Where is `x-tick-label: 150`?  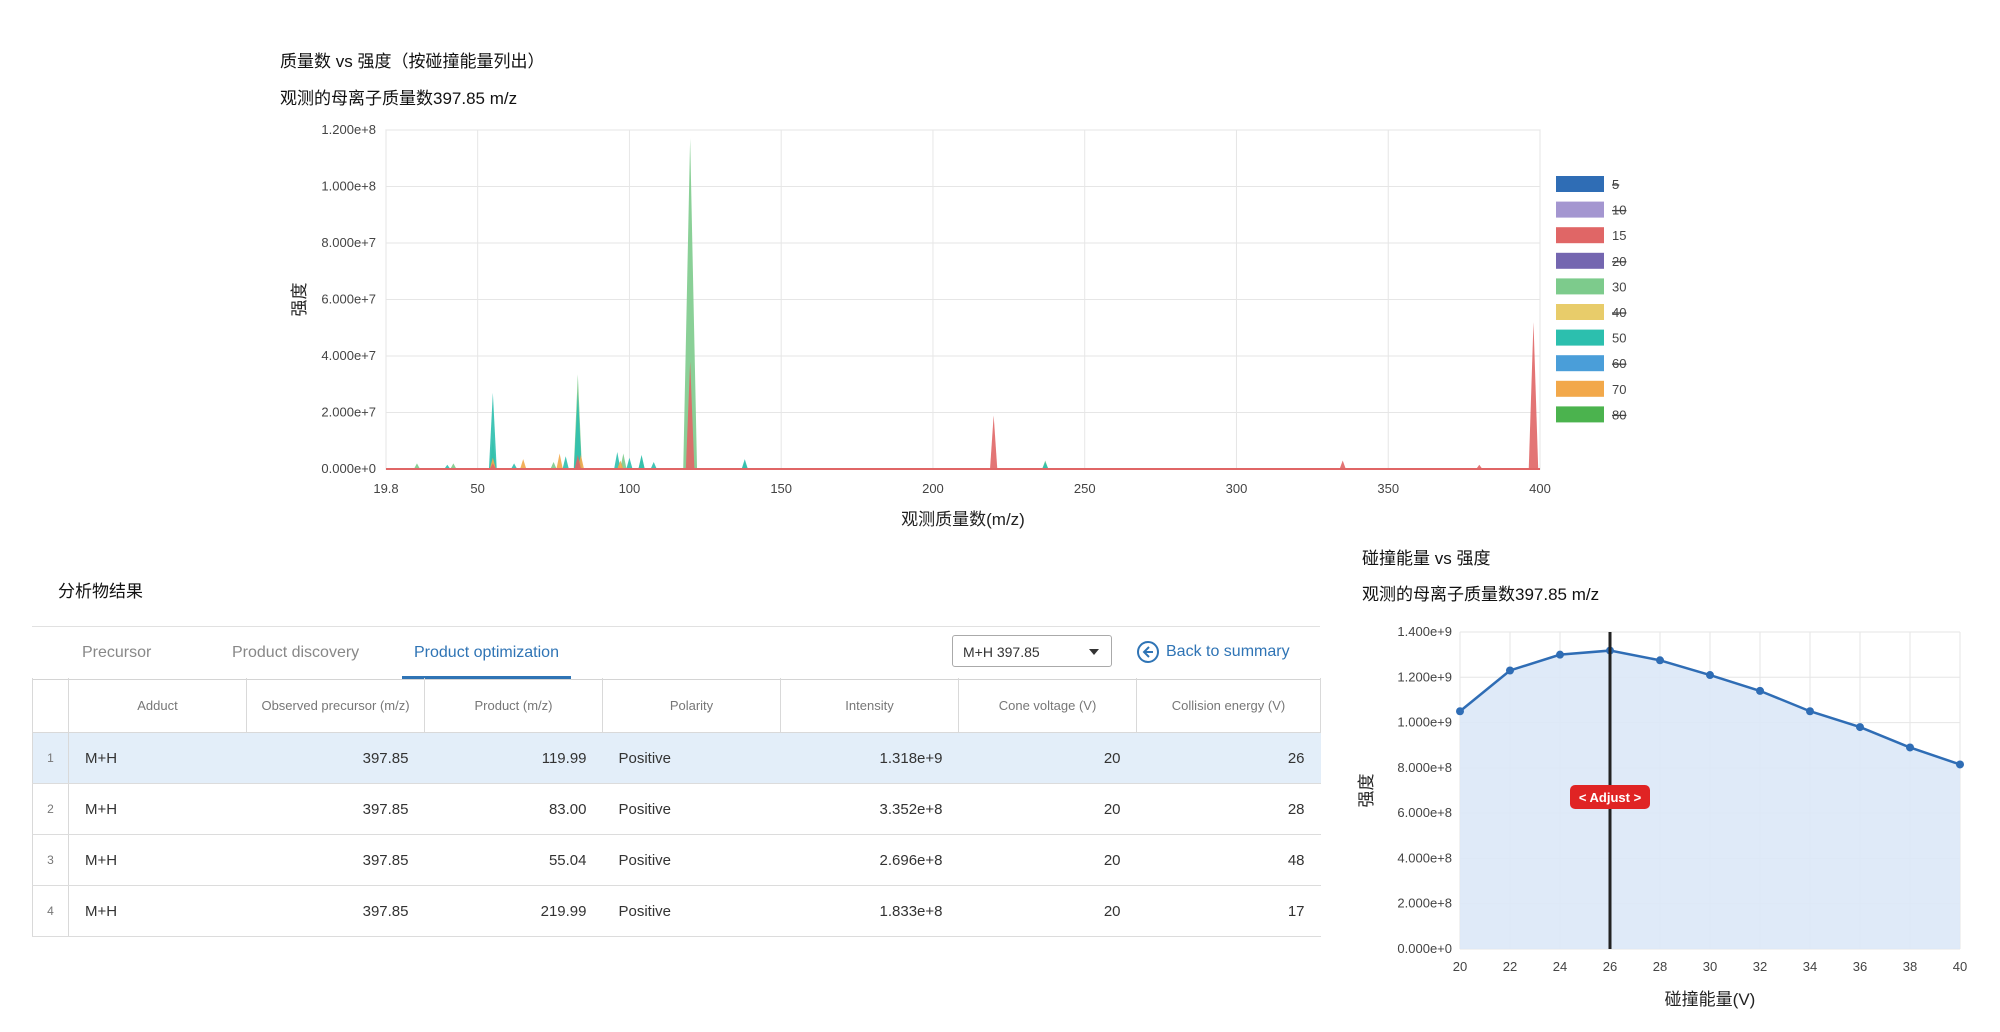 x-tick-label: 150 is located at coordinates (781, 488).